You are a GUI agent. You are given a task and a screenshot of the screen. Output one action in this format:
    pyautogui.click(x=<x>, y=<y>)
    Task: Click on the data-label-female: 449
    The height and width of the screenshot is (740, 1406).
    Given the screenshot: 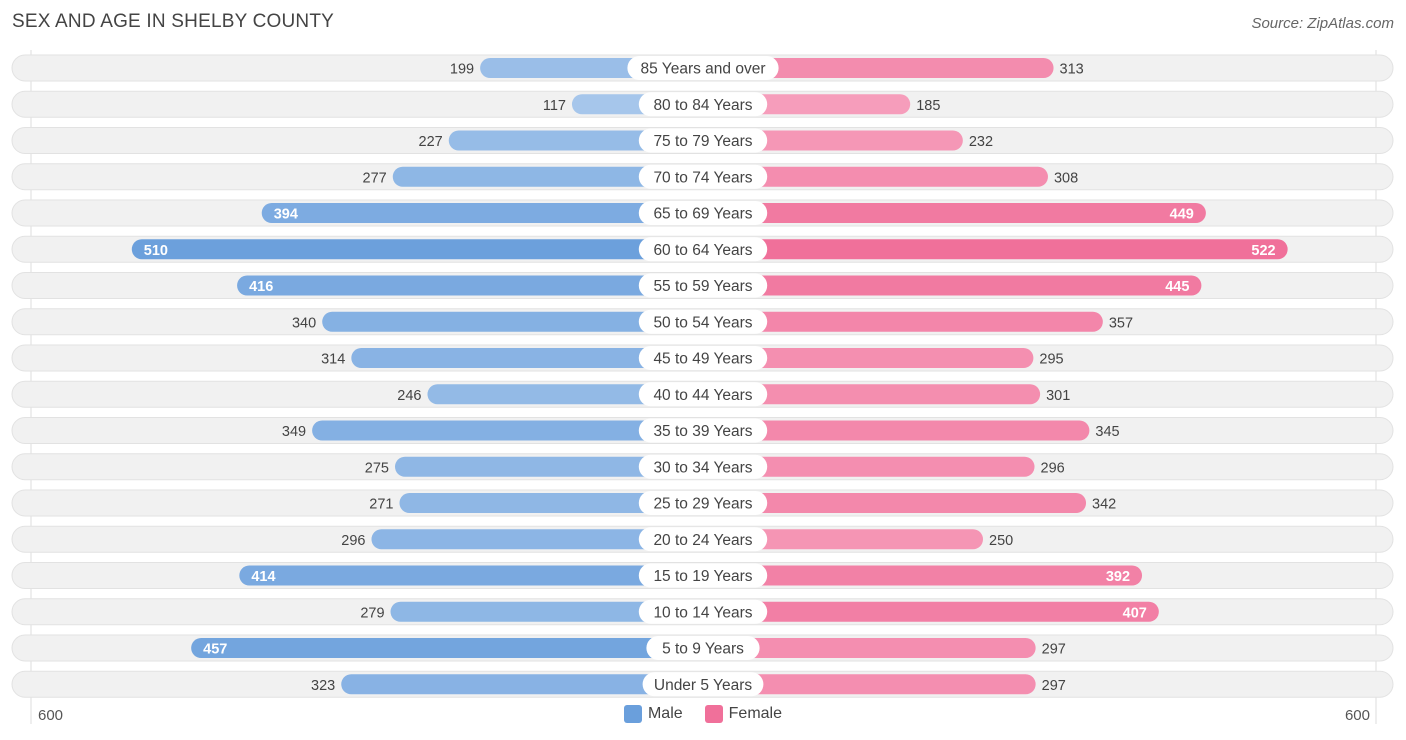 What is the action you would take?
    pyautogui.click(x=1182, y=215)
    